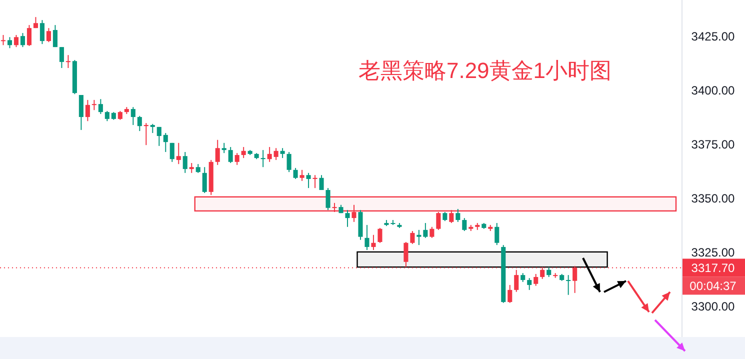  Describe the element at coordinates (713, 252) in the screenshot. I see `y-tick-label: 3325.00` at that location.